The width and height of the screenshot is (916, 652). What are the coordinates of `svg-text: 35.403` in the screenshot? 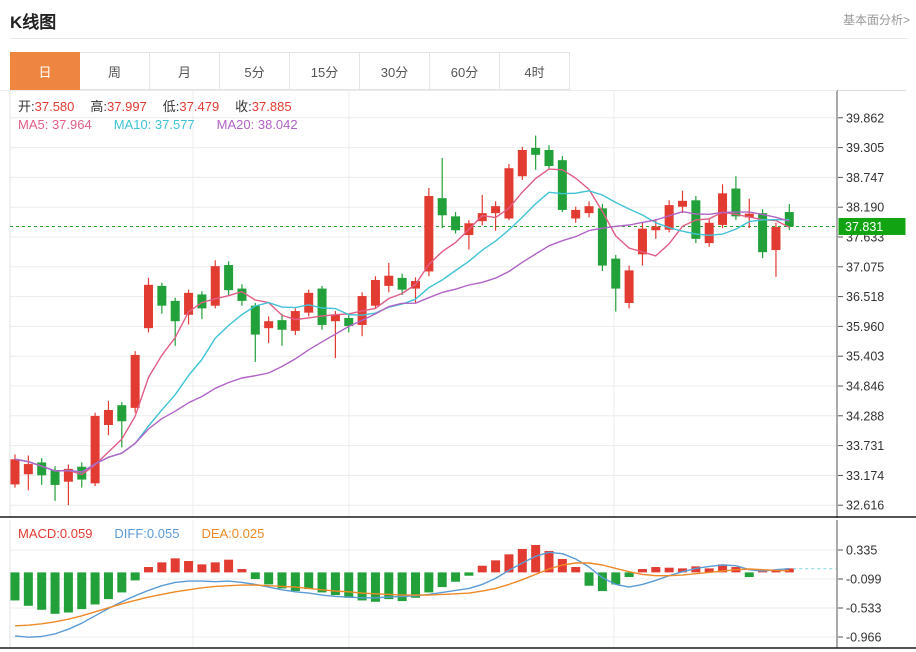 It's located at (865, 357).